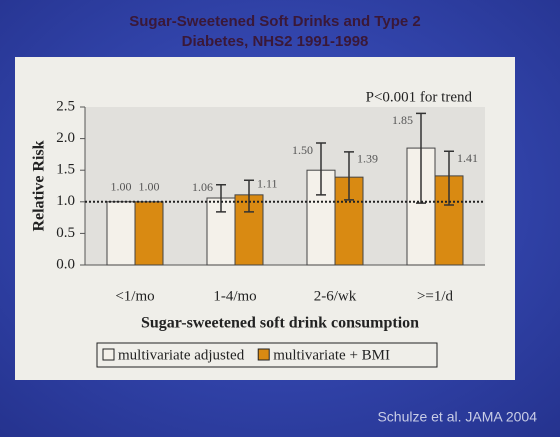  What do you see at coordinates (65, 106) in the screenshot?
I see `y-tick-label: 2.5` at bounding box center [65, 106].